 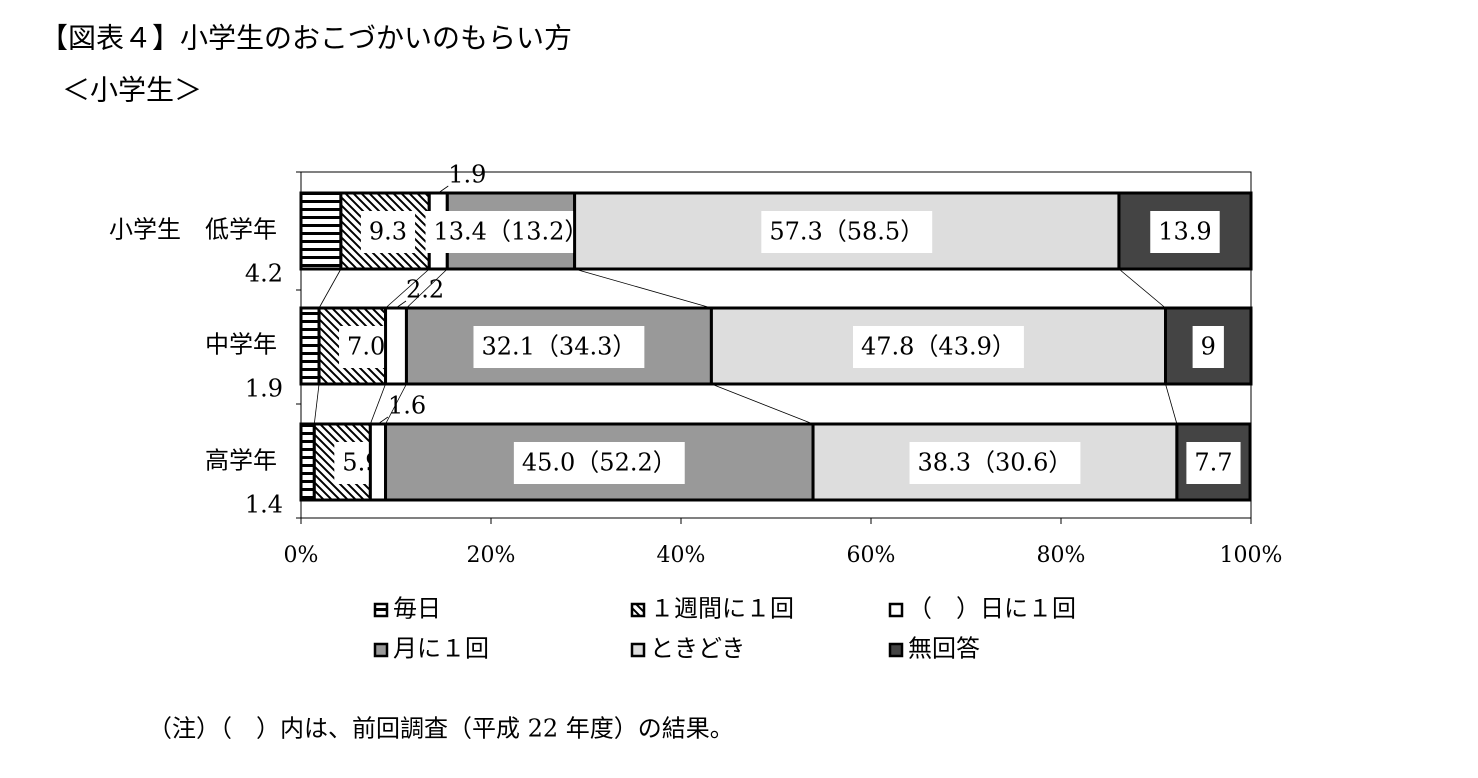 I want to click on value-label: 9, so click(x=1208, y=347).